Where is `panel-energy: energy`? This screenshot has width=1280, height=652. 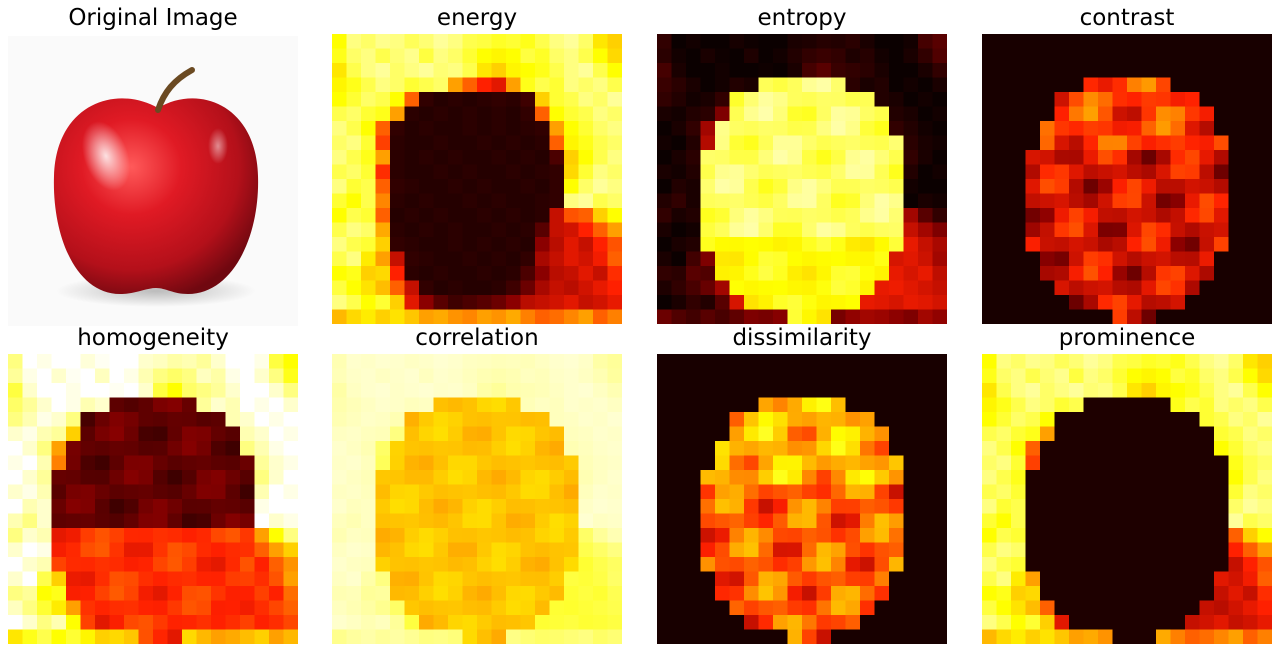 panel-energy: energy is located at coordinates (477, 163).